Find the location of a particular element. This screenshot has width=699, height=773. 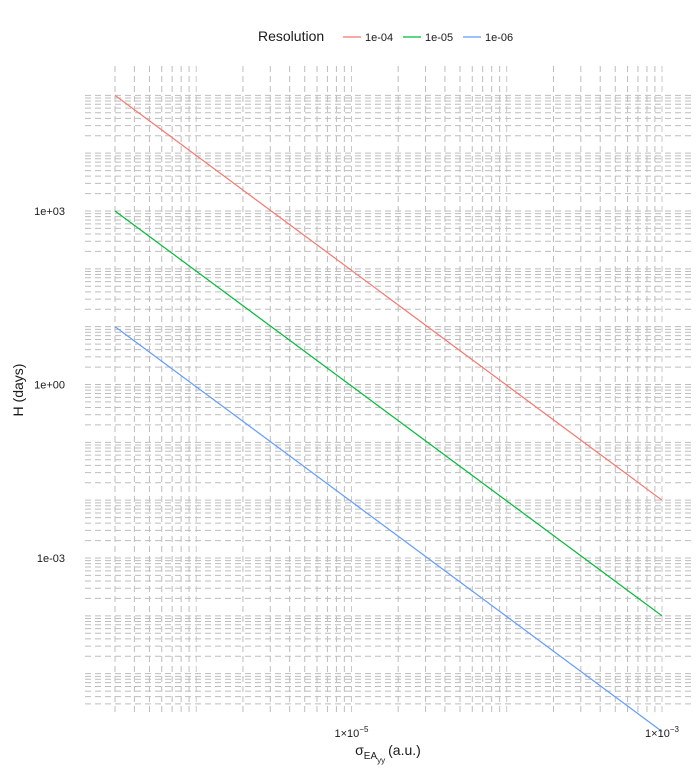

y-tick-label: 1e+00 is located at coordinates (49, 386).